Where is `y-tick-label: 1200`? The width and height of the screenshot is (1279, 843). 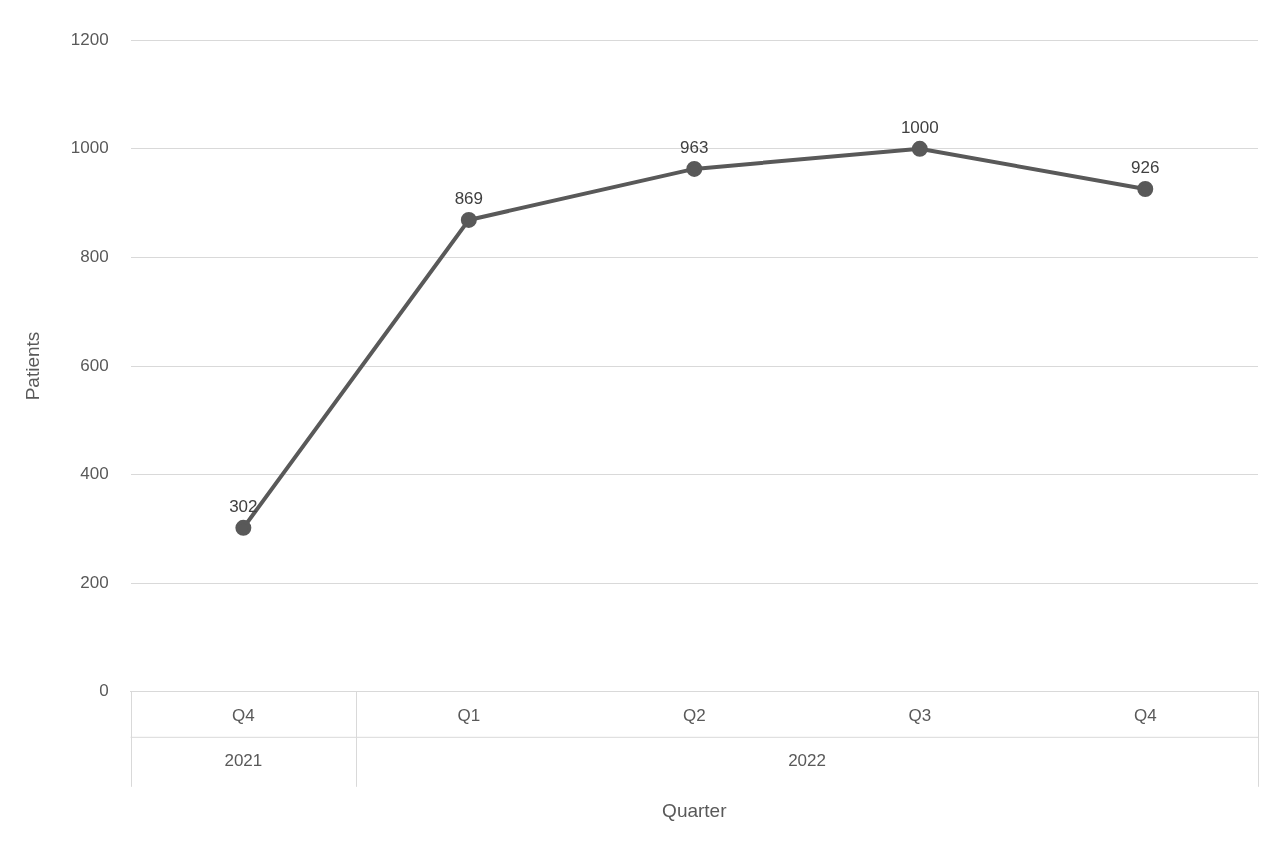
y-tick-label: 1200 is located at coordinates (89, 39).